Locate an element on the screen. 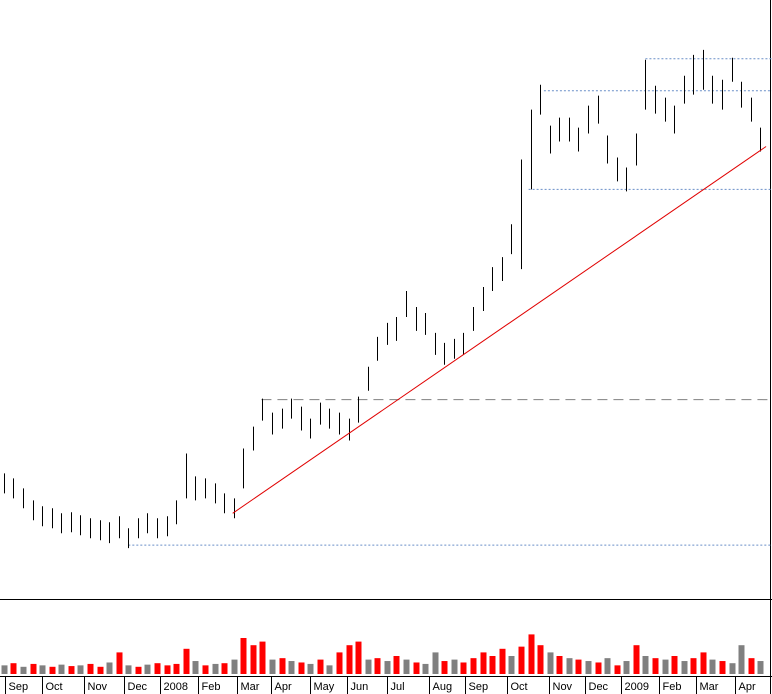  x-tick-label: 2009 is located at coordinates (637, 687).